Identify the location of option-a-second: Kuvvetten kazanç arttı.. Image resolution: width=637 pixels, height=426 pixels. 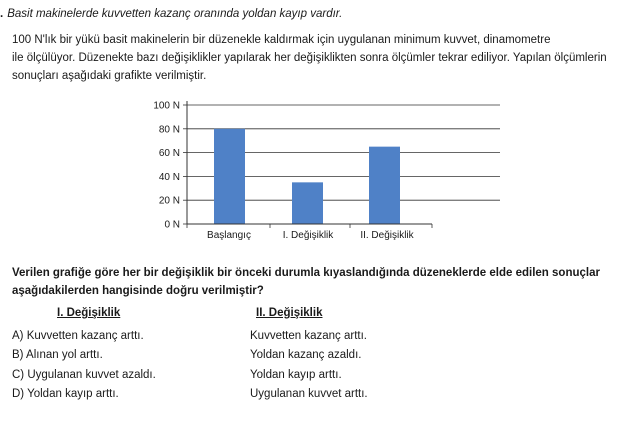
(308, 336).